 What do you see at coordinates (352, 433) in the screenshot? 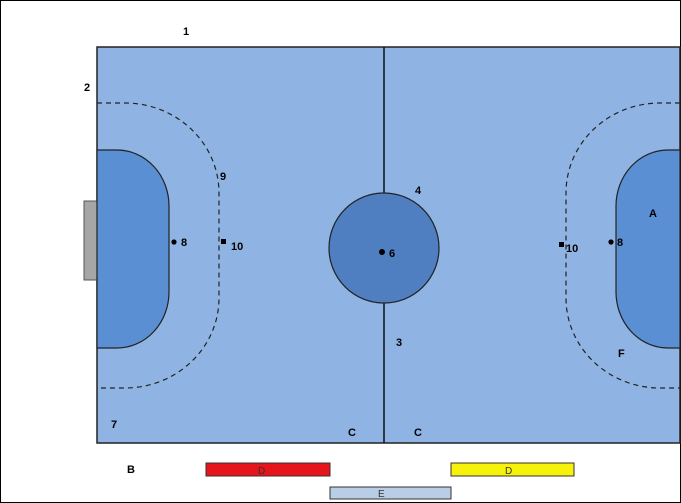
I see `label-C-left: C` at bounding box center [352, 433].